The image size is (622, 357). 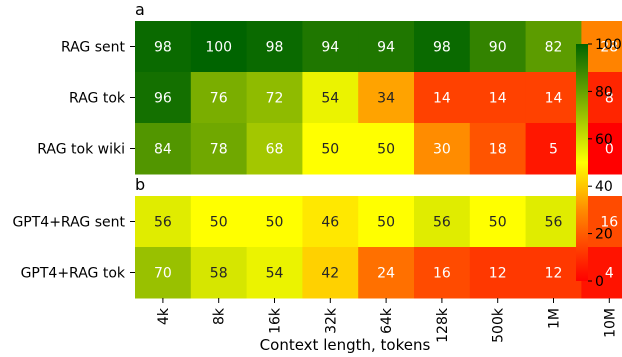 What do you see at coordinates (604, 140) in the screenshot?
I see `colorbar-tick-label: 60` at bounding box center [604, 140].